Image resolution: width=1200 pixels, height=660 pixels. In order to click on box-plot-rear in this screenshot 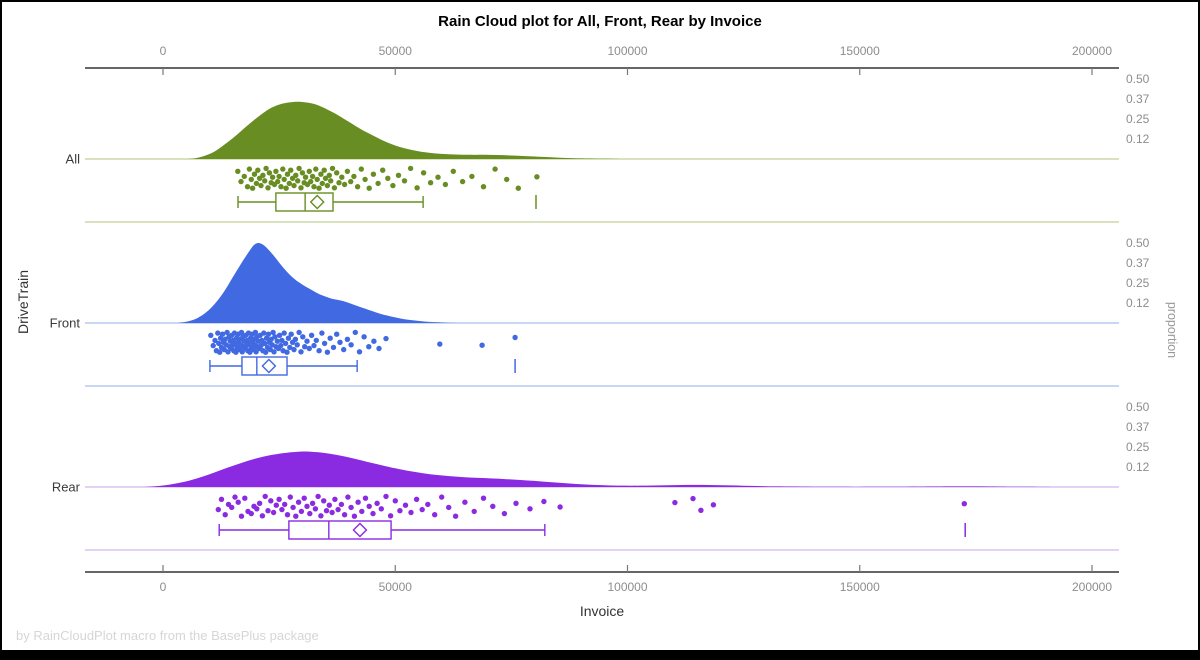, I will do `click(592, 530)`.